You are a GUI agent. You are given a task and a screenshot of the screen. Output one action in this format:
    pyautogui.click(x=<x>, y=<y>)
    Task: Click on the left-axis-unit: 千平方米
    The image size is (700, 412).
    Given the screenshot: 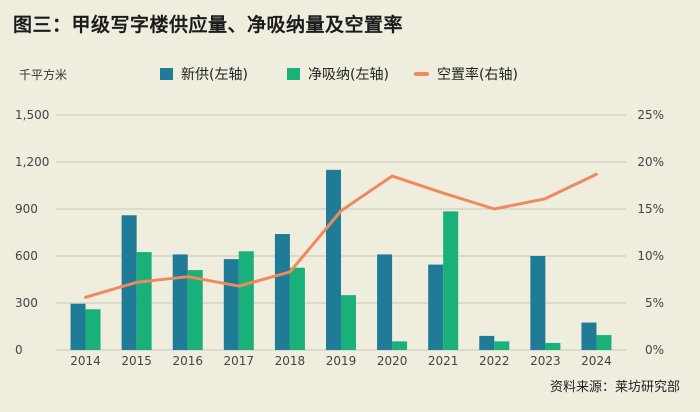 What is the action you would take?
    pyautogui.click(x=43, y=75)
    